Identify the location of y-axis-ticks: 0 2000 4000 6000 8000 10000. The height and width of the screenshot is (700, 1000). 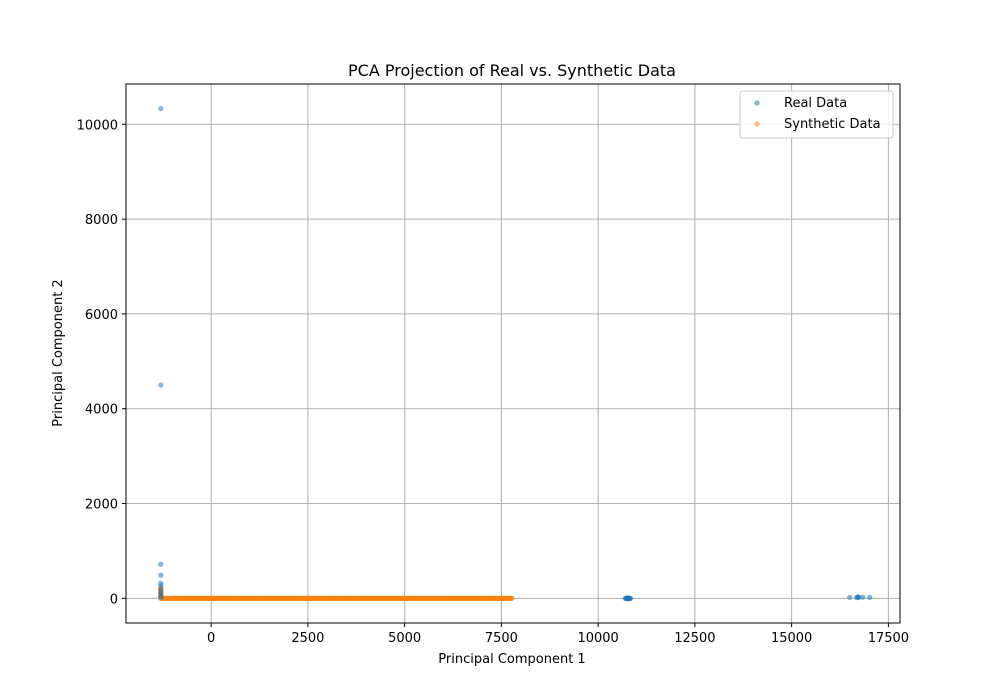
(101, 362).